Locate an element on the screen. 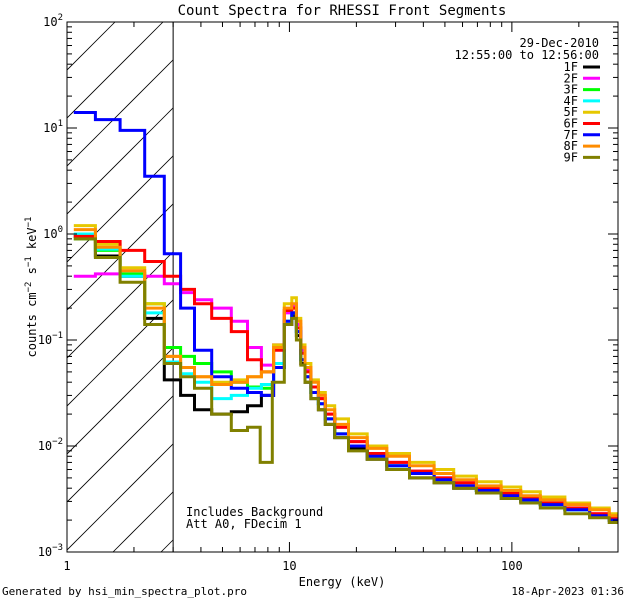  y-tick-label: 10⁻¹ is located at coordinates (50, 339).